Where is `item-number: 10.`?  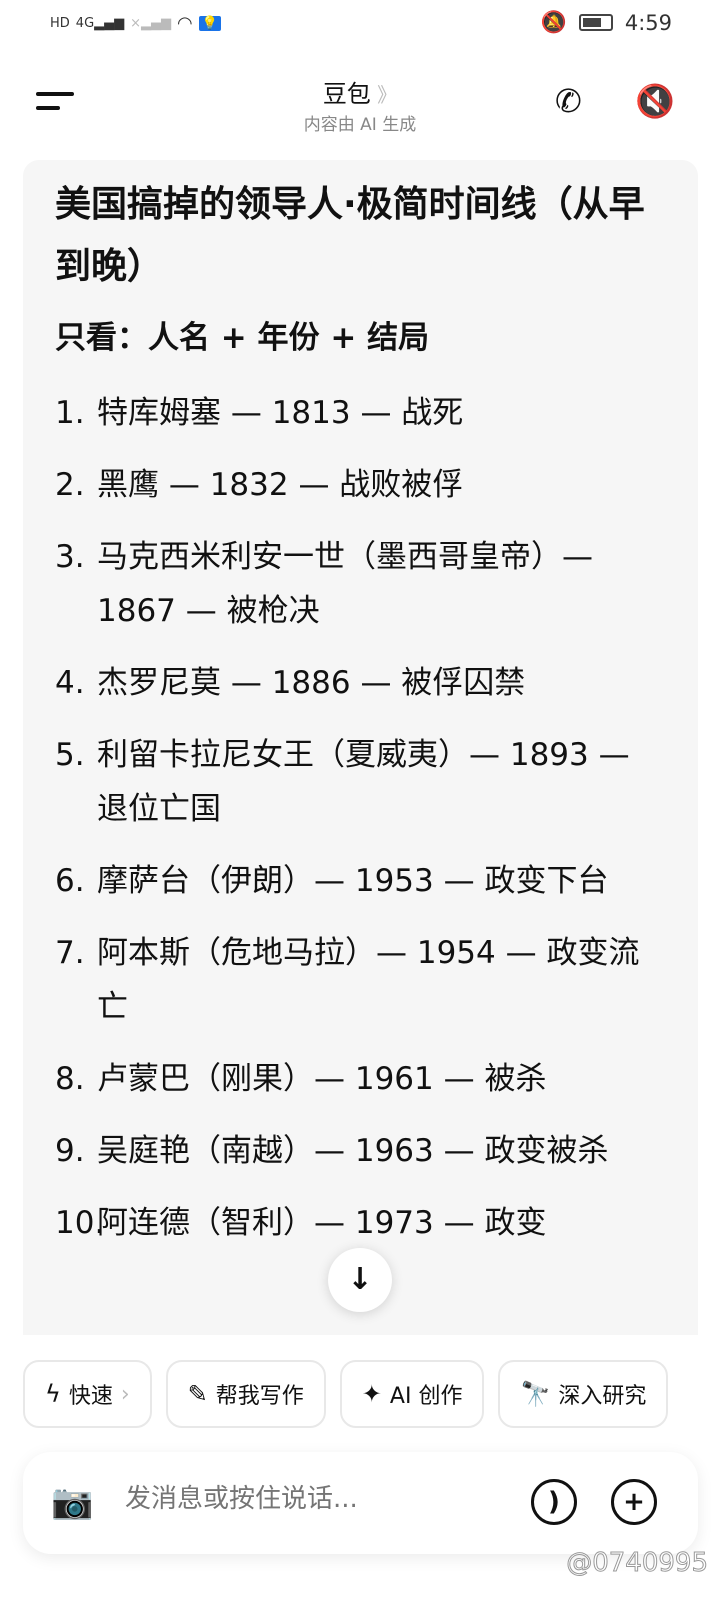 item-number: 10. is located at coordinates (80, 1223).